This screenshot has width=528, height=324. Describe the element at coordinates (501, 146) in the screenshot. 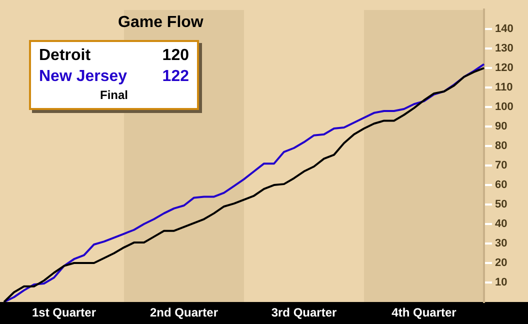

I see `y-tick-label: 80` at that location.